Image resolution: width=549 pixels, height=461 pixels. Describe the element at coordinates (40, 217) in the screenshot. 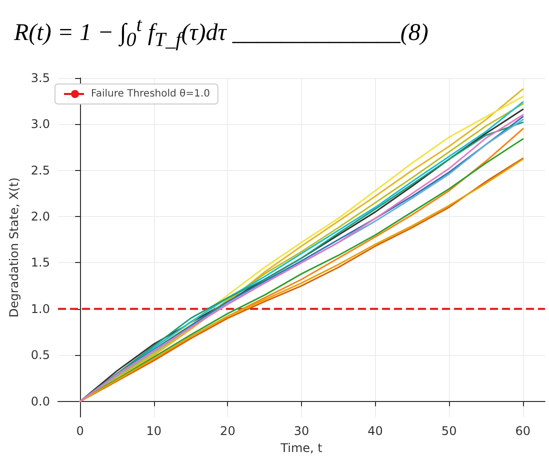

I see `y-tick-label: 2.0` at that location.